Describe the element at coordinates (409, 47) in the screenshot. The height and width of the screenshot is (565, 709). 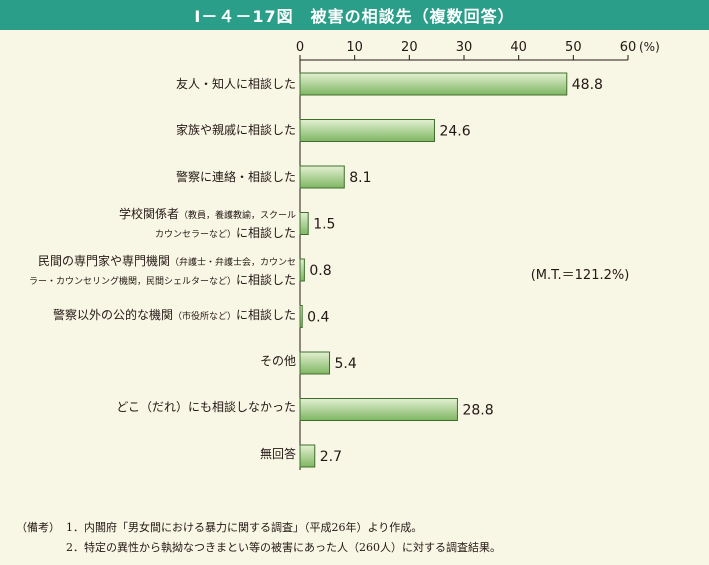
I see `x-tick-label: 20` at that location.